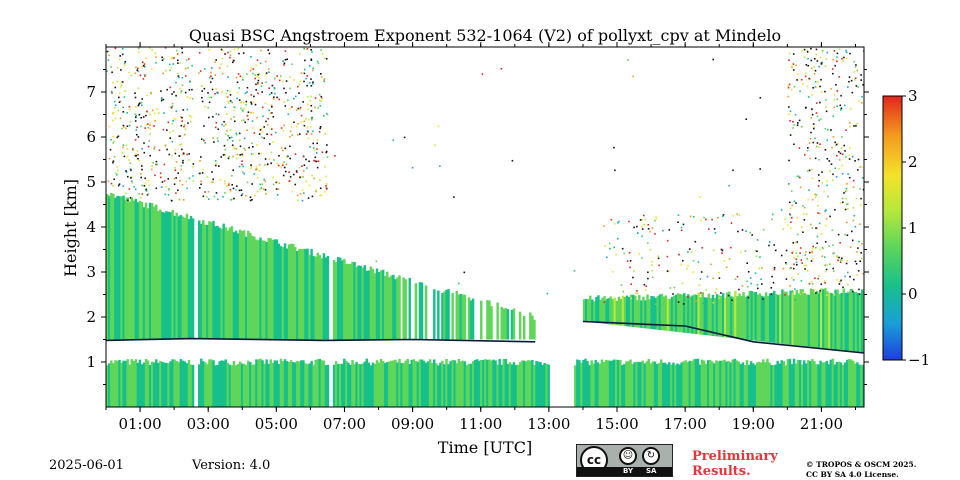  Describe the element at coordinates (139, 424) in the screenshot. I see `x-tick-label: 01:00` at that location.